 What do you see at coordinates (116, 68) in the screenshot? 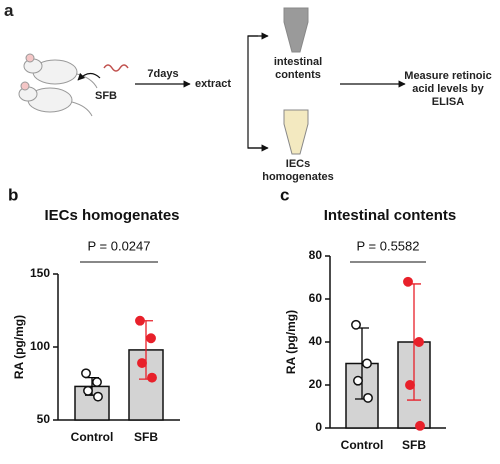
I see `sfb-icon` at bounding box center [116, 68].